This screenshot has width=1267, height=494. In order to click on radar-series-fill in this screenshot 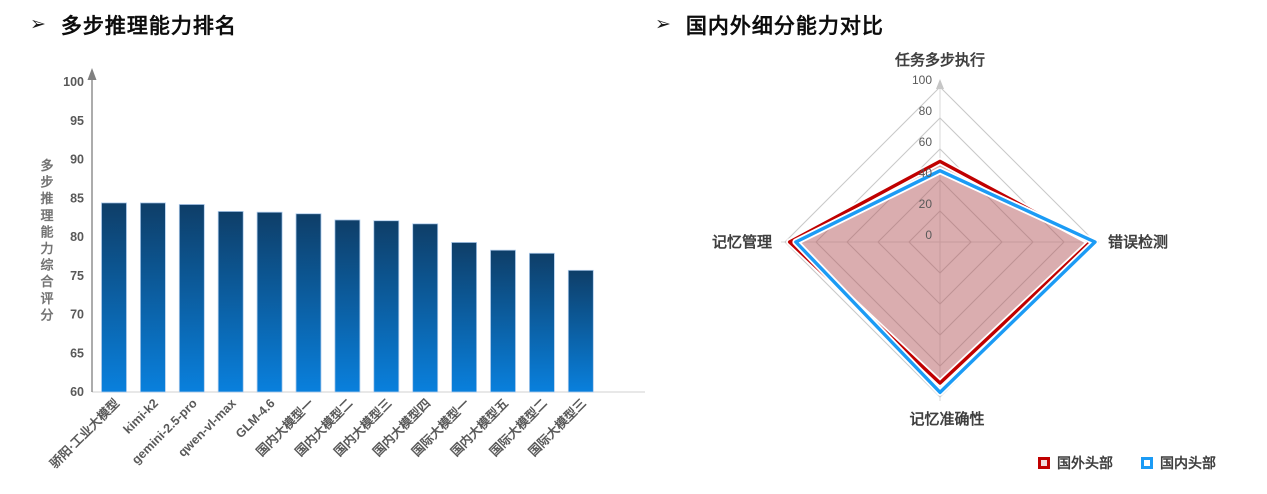, I will do `click(940, 272)`.